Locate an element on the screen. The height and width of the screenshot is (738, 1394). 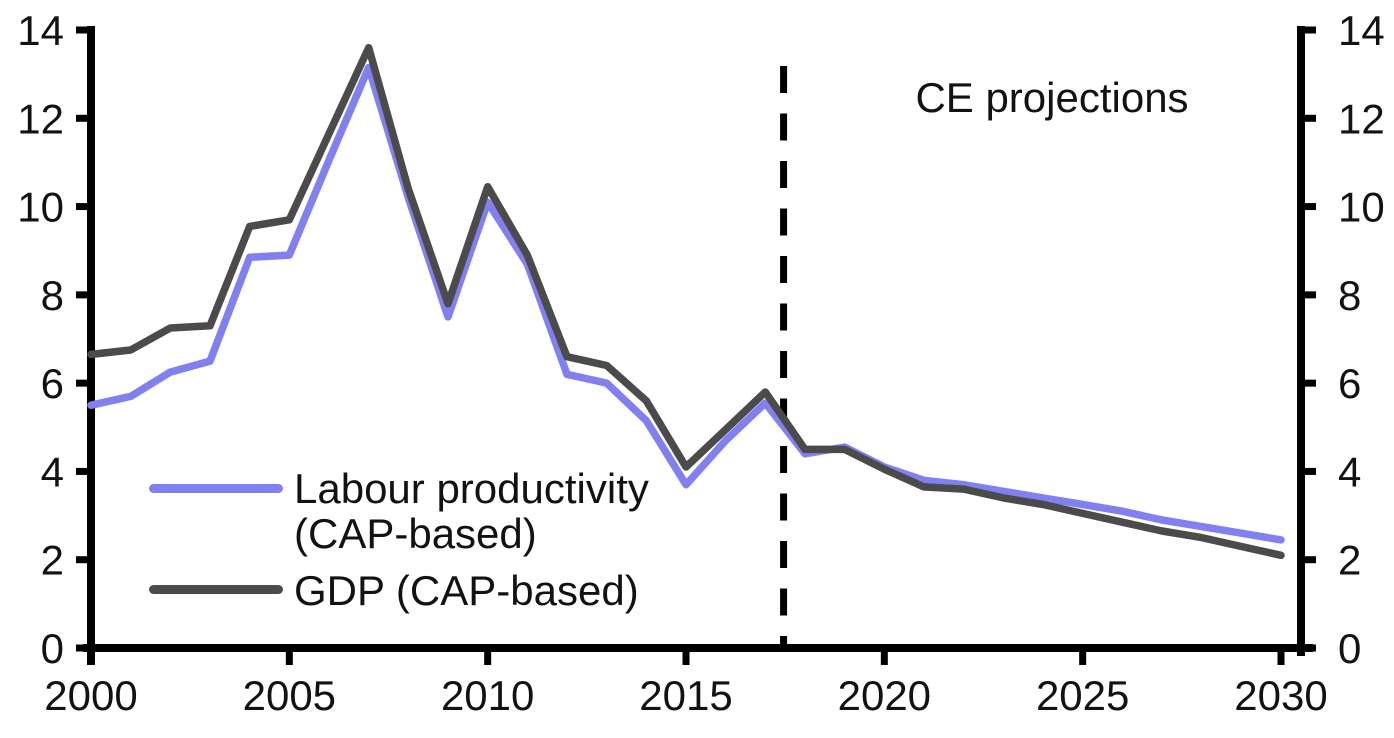
y-axis-right-tick-label: 8 is located at coordinates (1349, 295).